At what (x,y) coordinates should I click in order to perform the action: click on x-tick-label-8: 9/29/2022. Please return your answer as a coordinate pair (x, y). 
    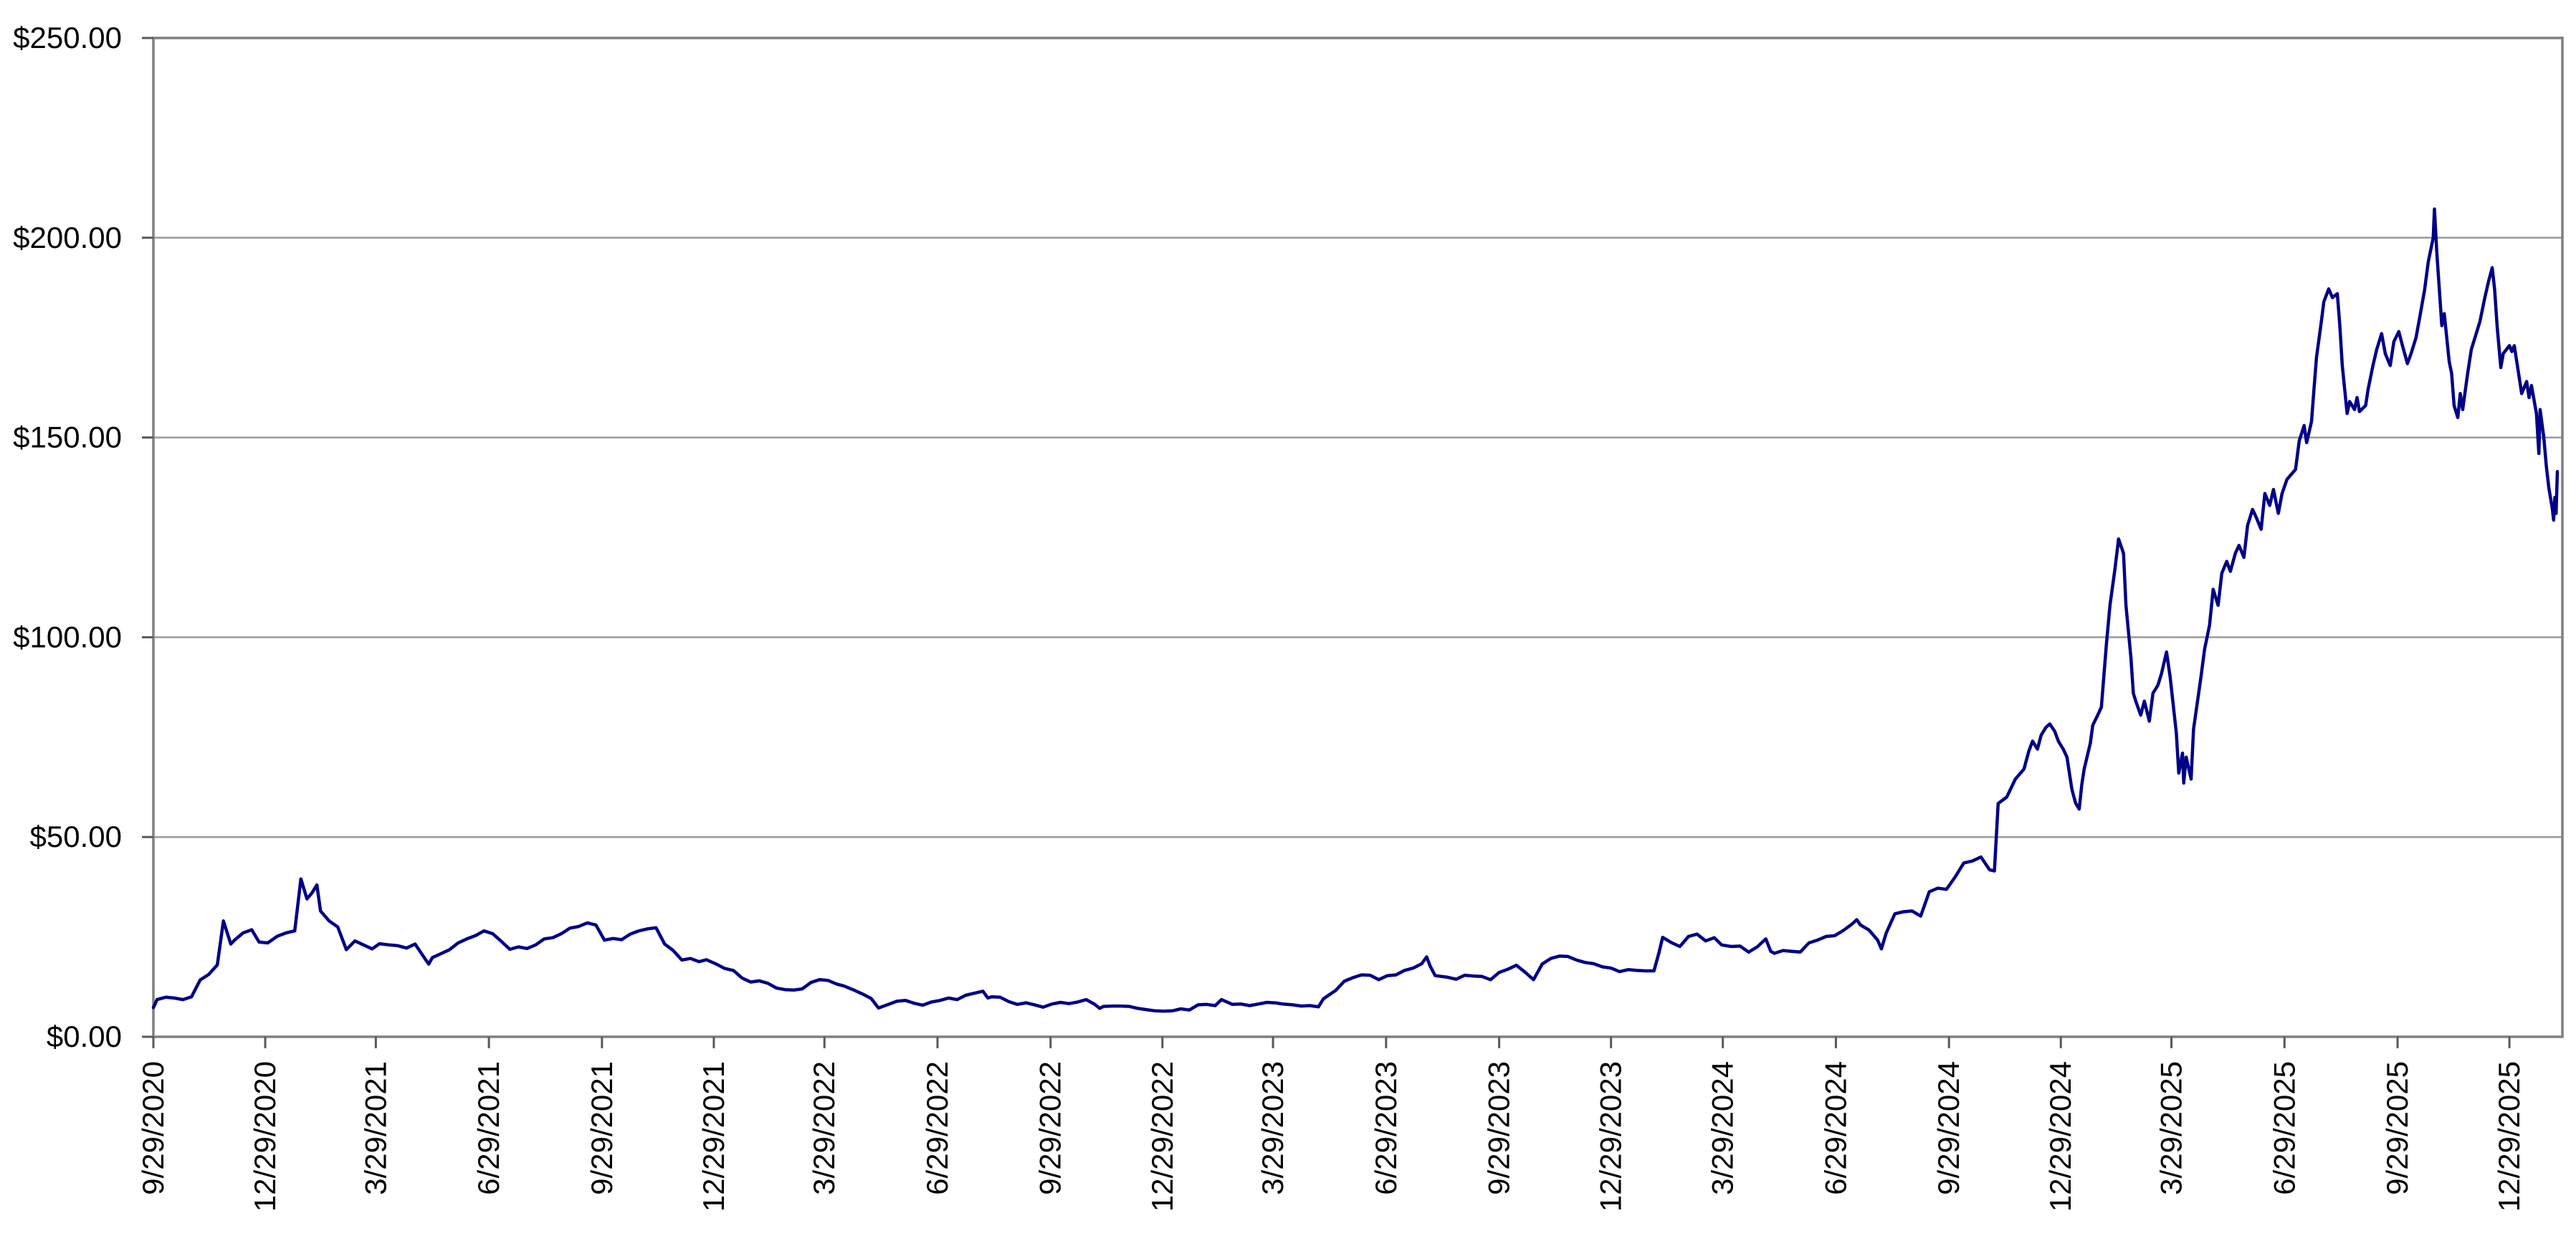
    Looking at the image, I should click on (1050, 1128).